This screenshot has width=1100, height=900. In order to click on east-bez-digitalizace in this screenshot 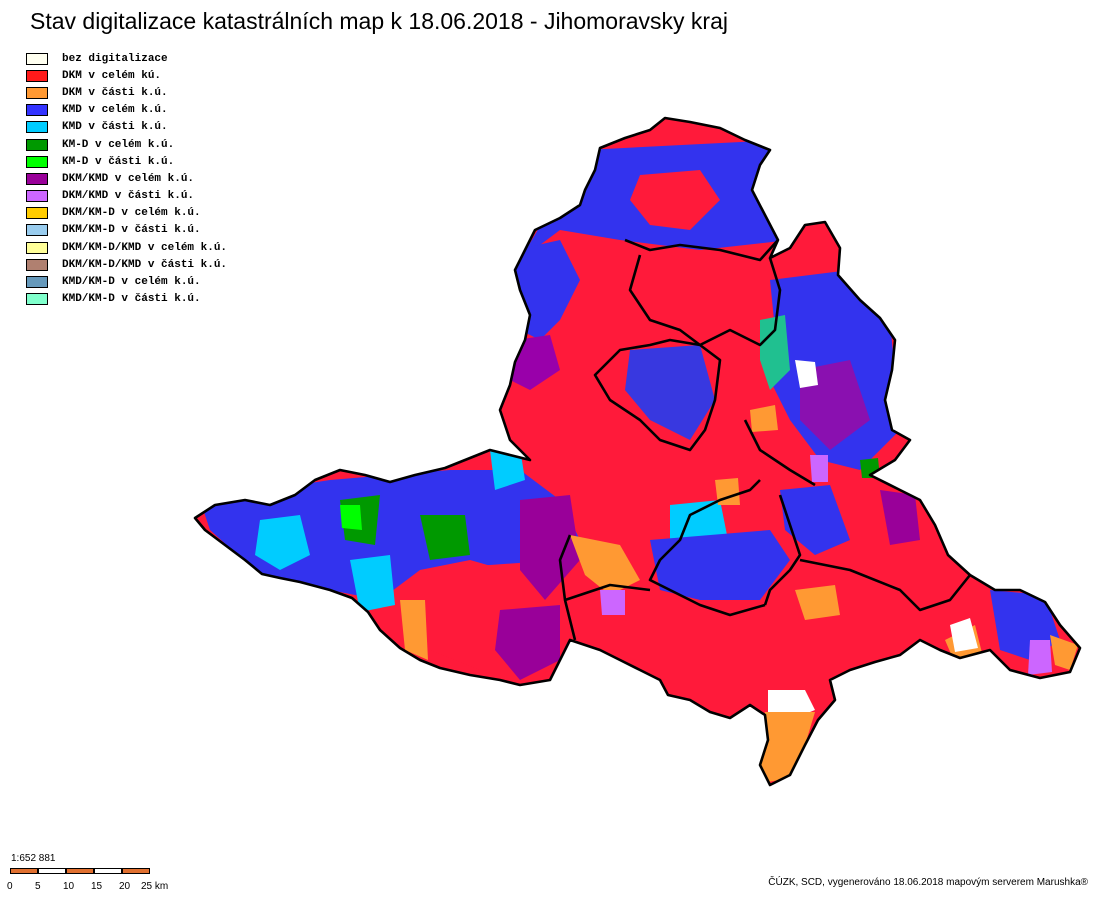, I will do `click(806, 374)`.